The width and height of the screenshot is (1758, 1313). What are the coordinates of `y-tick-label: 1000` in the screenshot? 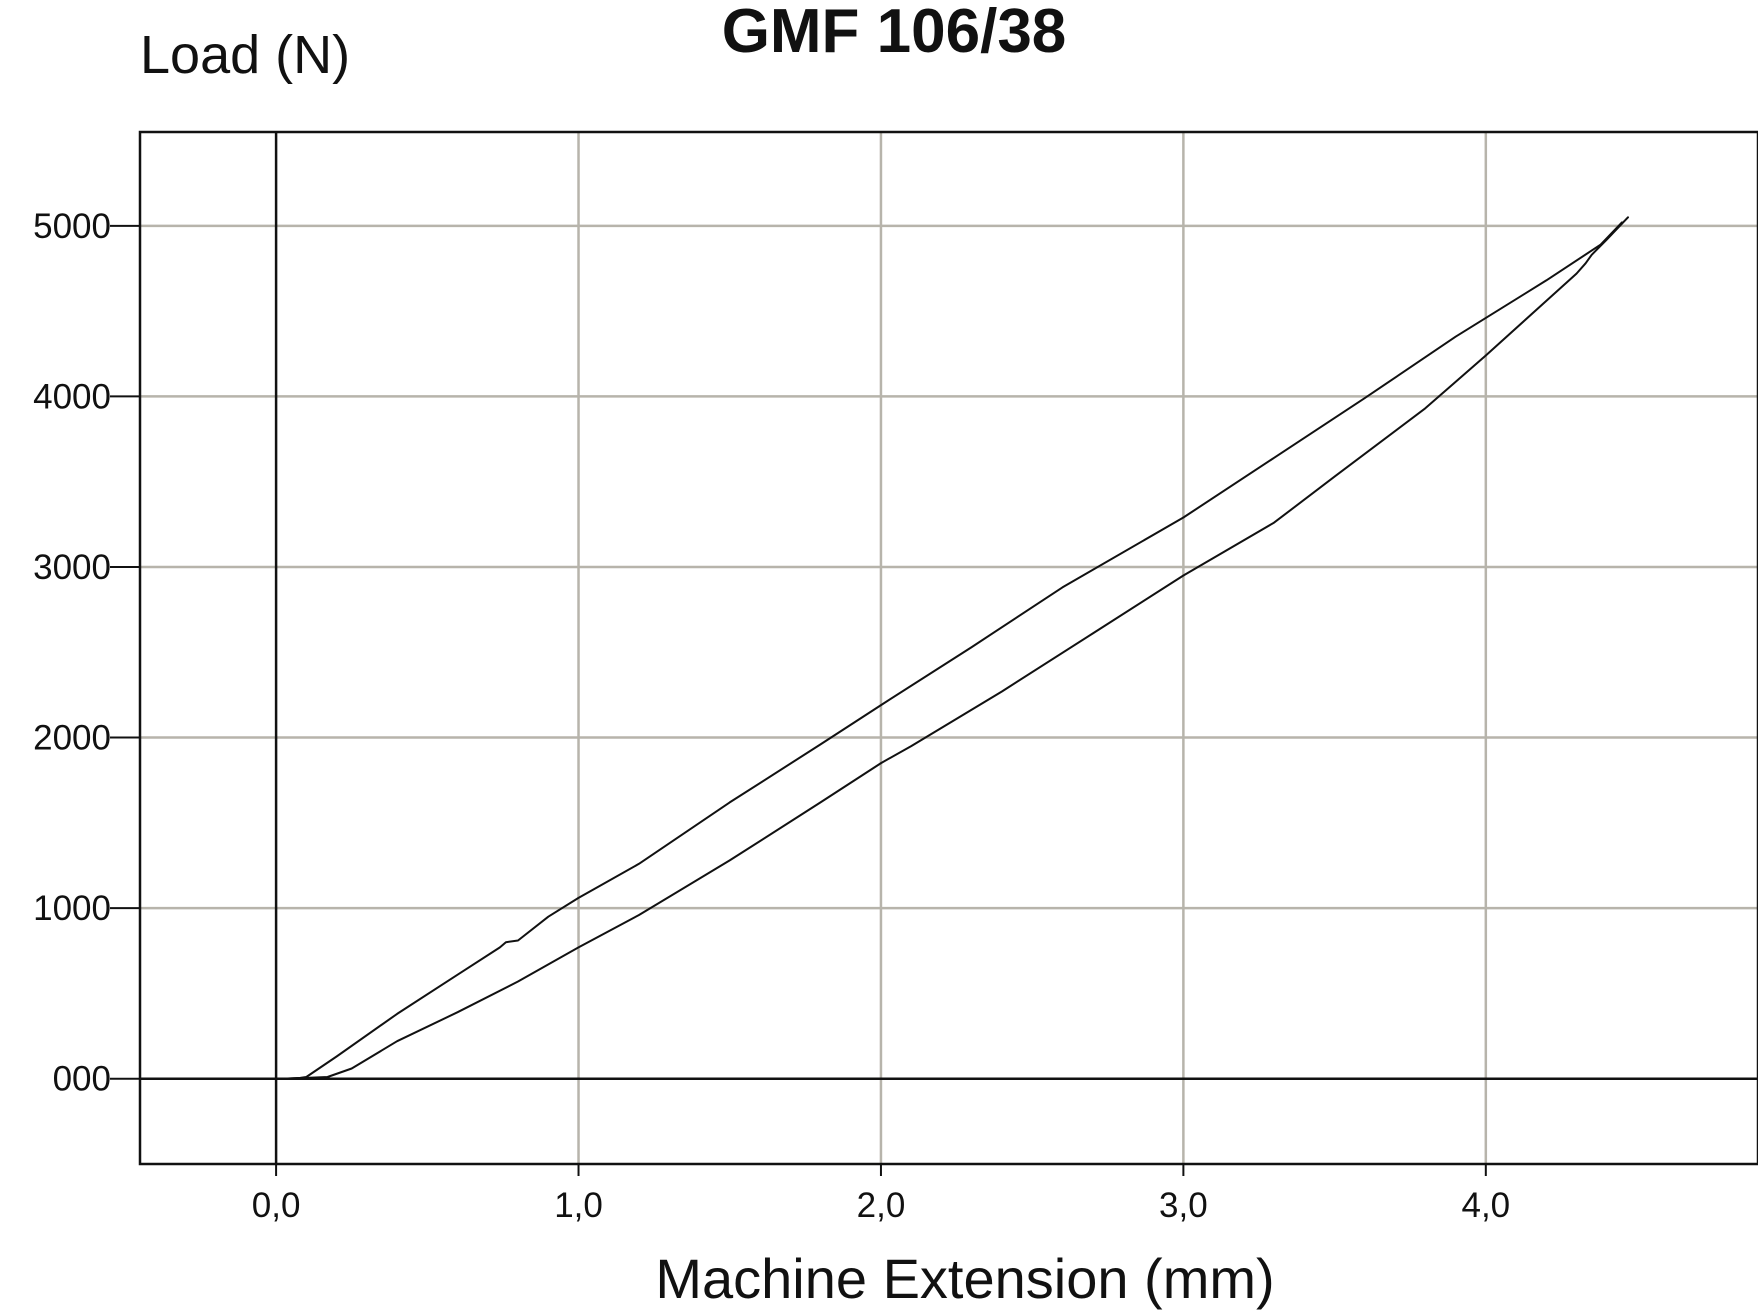 It's located at (72, 908).